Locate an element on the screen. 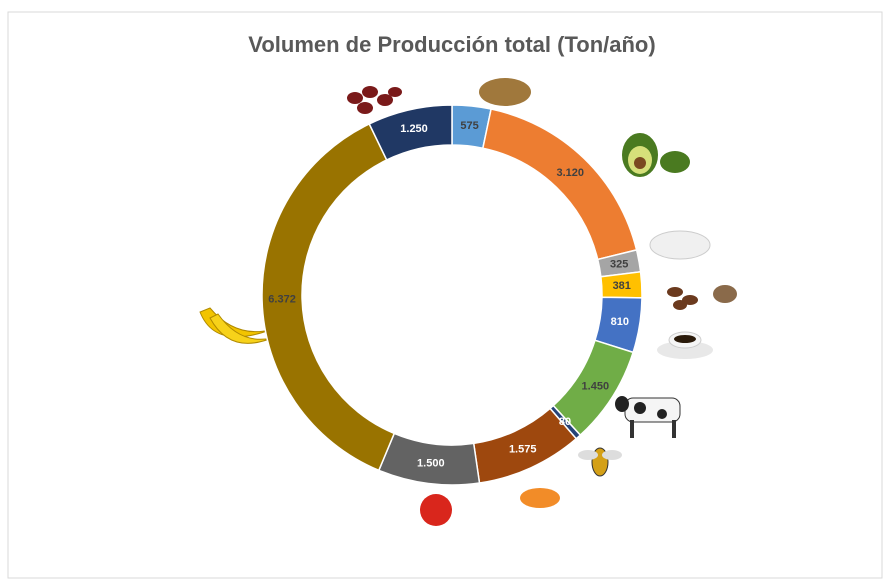  data-label: 1.250 is located at coordinates (414, 129).